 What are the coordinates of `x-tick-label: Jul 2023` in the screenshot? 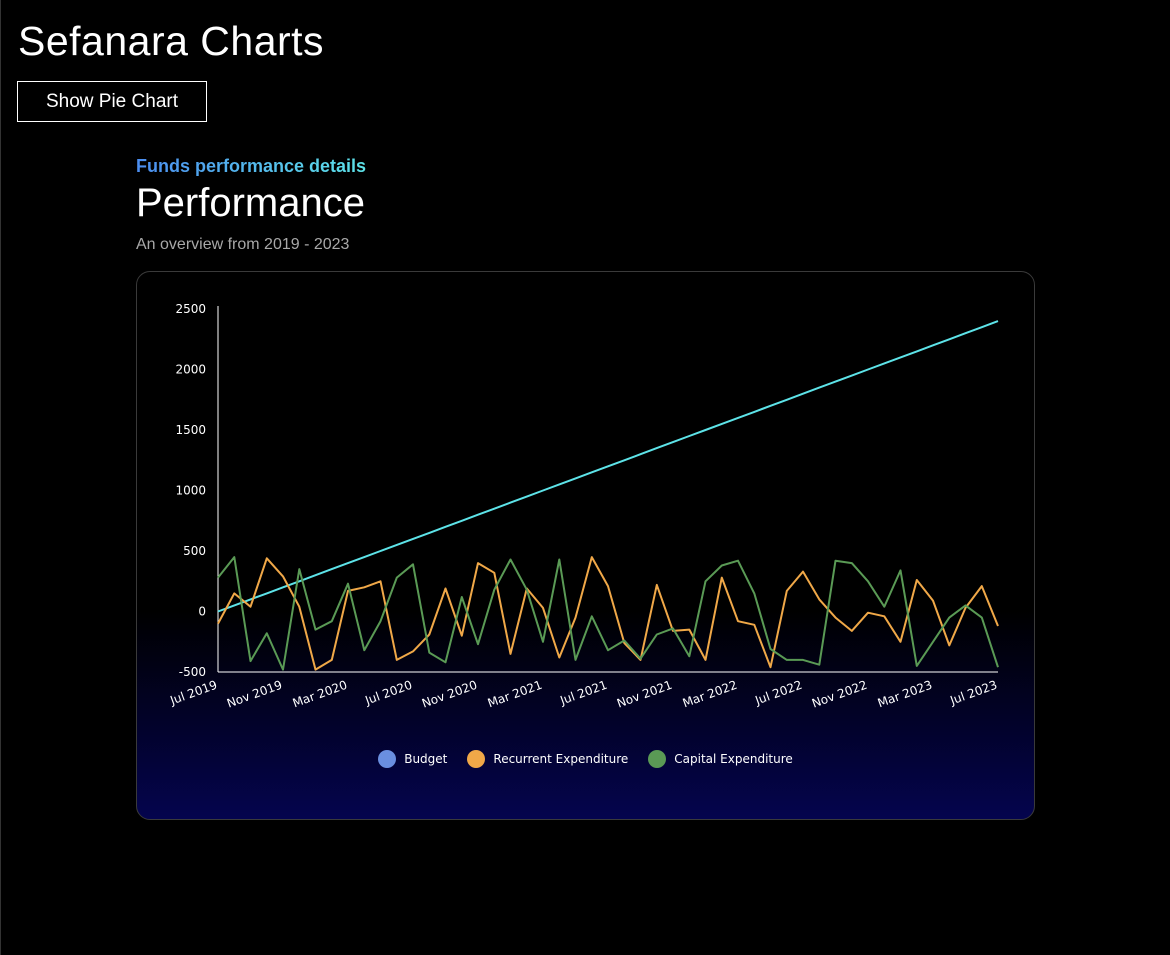 It's located at (973, 693).